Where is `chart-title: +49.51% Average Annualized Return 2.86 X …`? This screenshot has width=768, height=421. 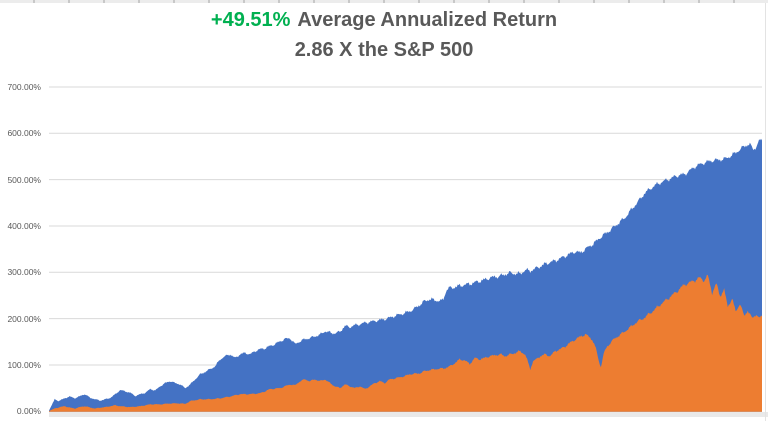
chart-title: +49.51% Average Annualized Return 2.86 X … is located at coordinates (384, 35).